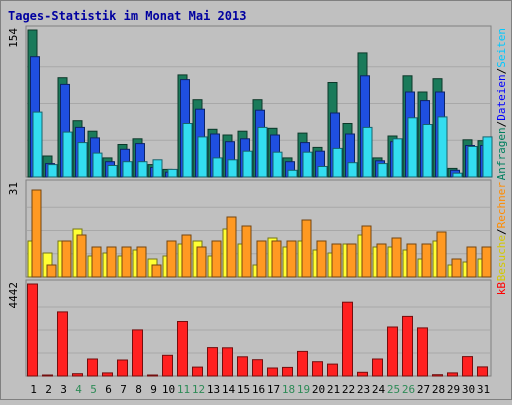 The image size is (512, 405). I want to click on x-tick-day-21: 21, so click(333, 389).